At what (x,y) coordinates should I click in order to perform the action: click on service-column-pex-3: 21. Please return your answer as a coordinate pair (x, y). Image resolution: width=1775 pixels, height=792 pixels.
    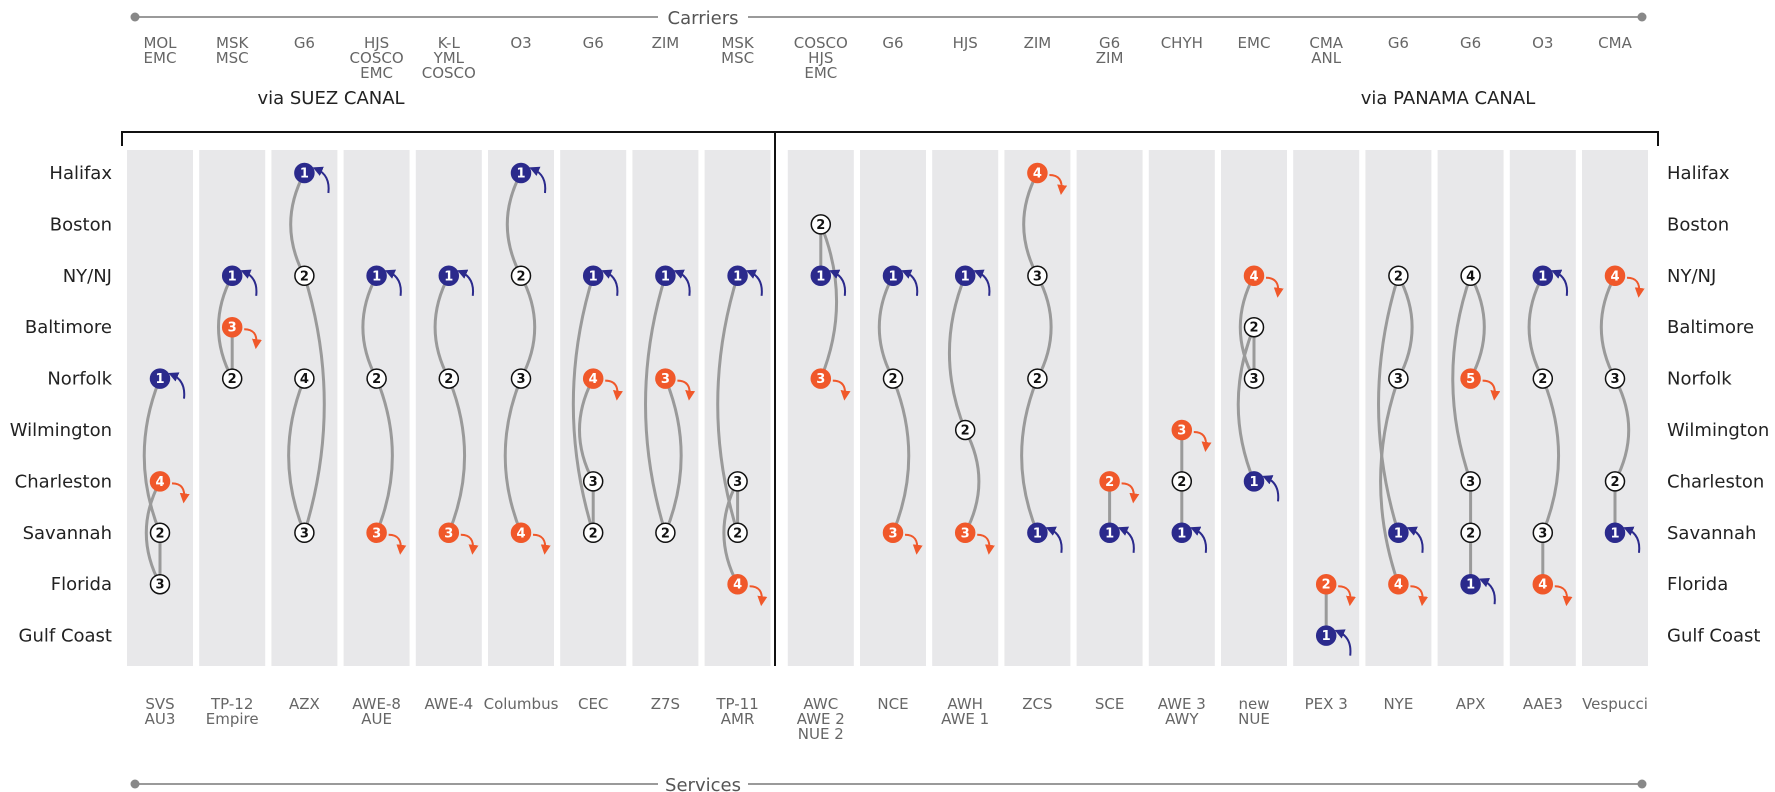
    Looking at the image, I should click on (1326, 408).